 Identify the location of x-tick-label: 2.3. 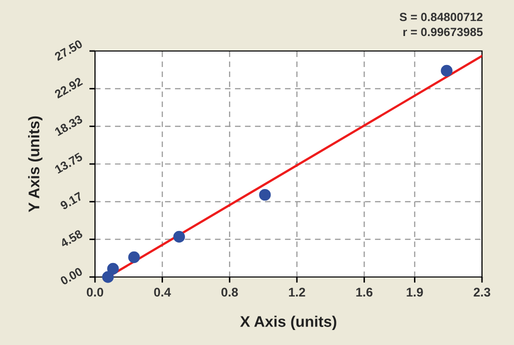
(482, 292).